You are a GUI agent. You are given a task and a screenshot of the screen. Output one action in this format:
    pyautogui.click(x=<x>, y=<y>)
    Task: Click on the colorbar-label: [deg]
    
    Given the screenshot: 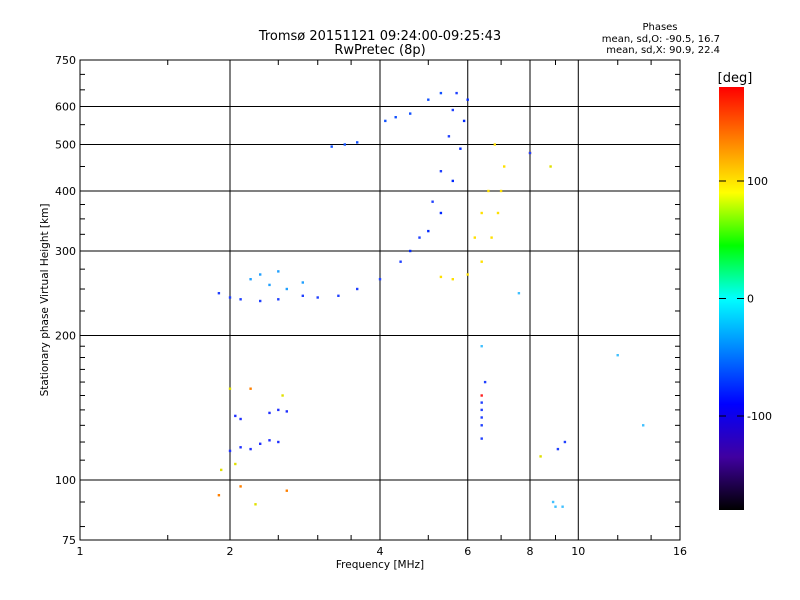 What is the action you would take?
    pyautogui.click(x=735, y=78)
    